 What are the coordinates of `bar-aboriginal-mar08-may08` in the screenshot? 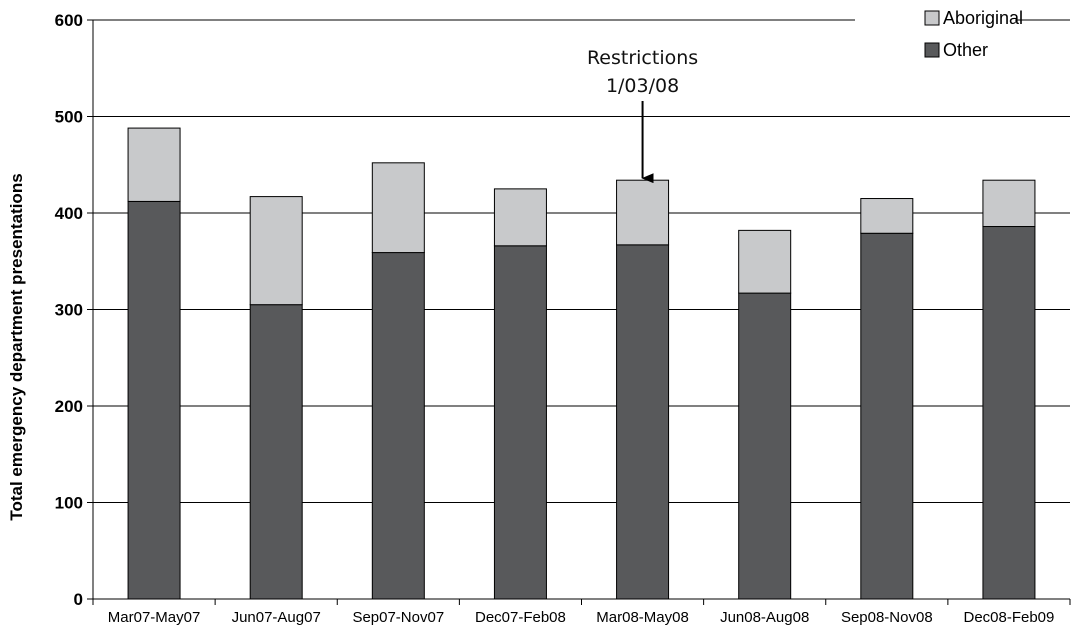 It's located at (643, 212).